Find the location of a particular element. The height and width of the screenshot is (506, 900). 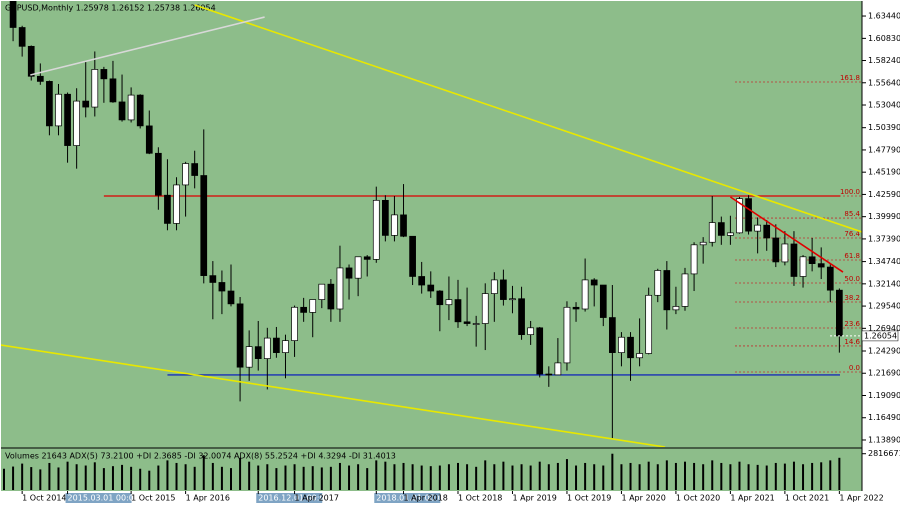

fib-label: 100.0 is located at coordinates (850, 192).